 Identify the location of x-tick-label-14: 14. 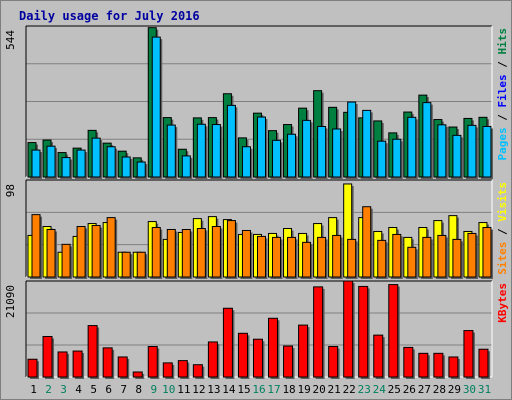
(229, 389).